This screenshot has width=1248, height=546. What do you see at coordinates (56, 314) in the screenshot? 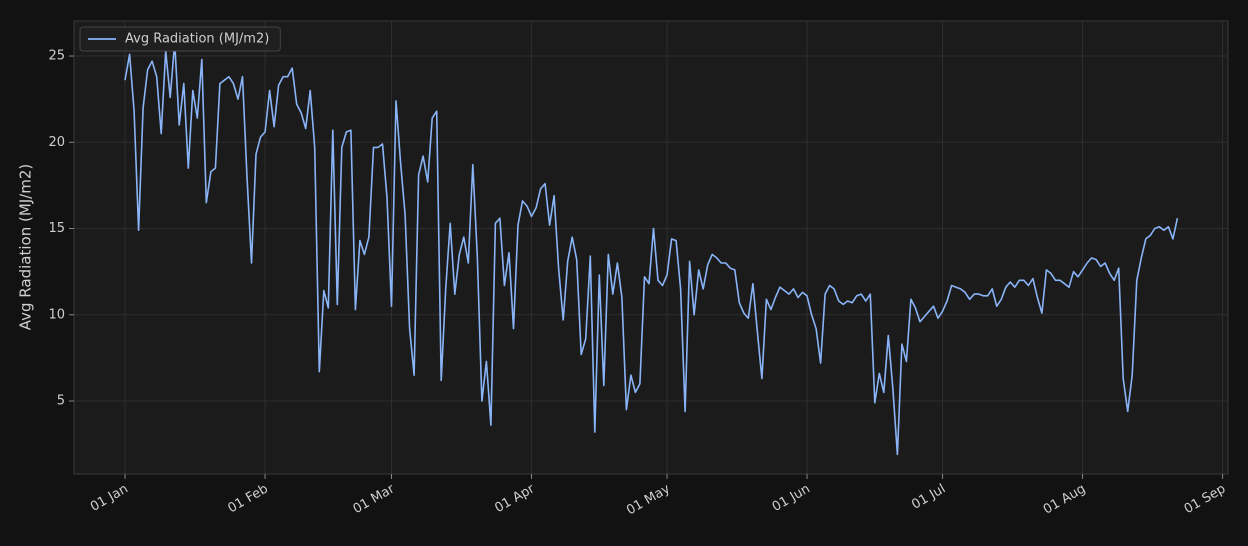
I see `y-tick-label: 10` at bounding box center [56, 314].